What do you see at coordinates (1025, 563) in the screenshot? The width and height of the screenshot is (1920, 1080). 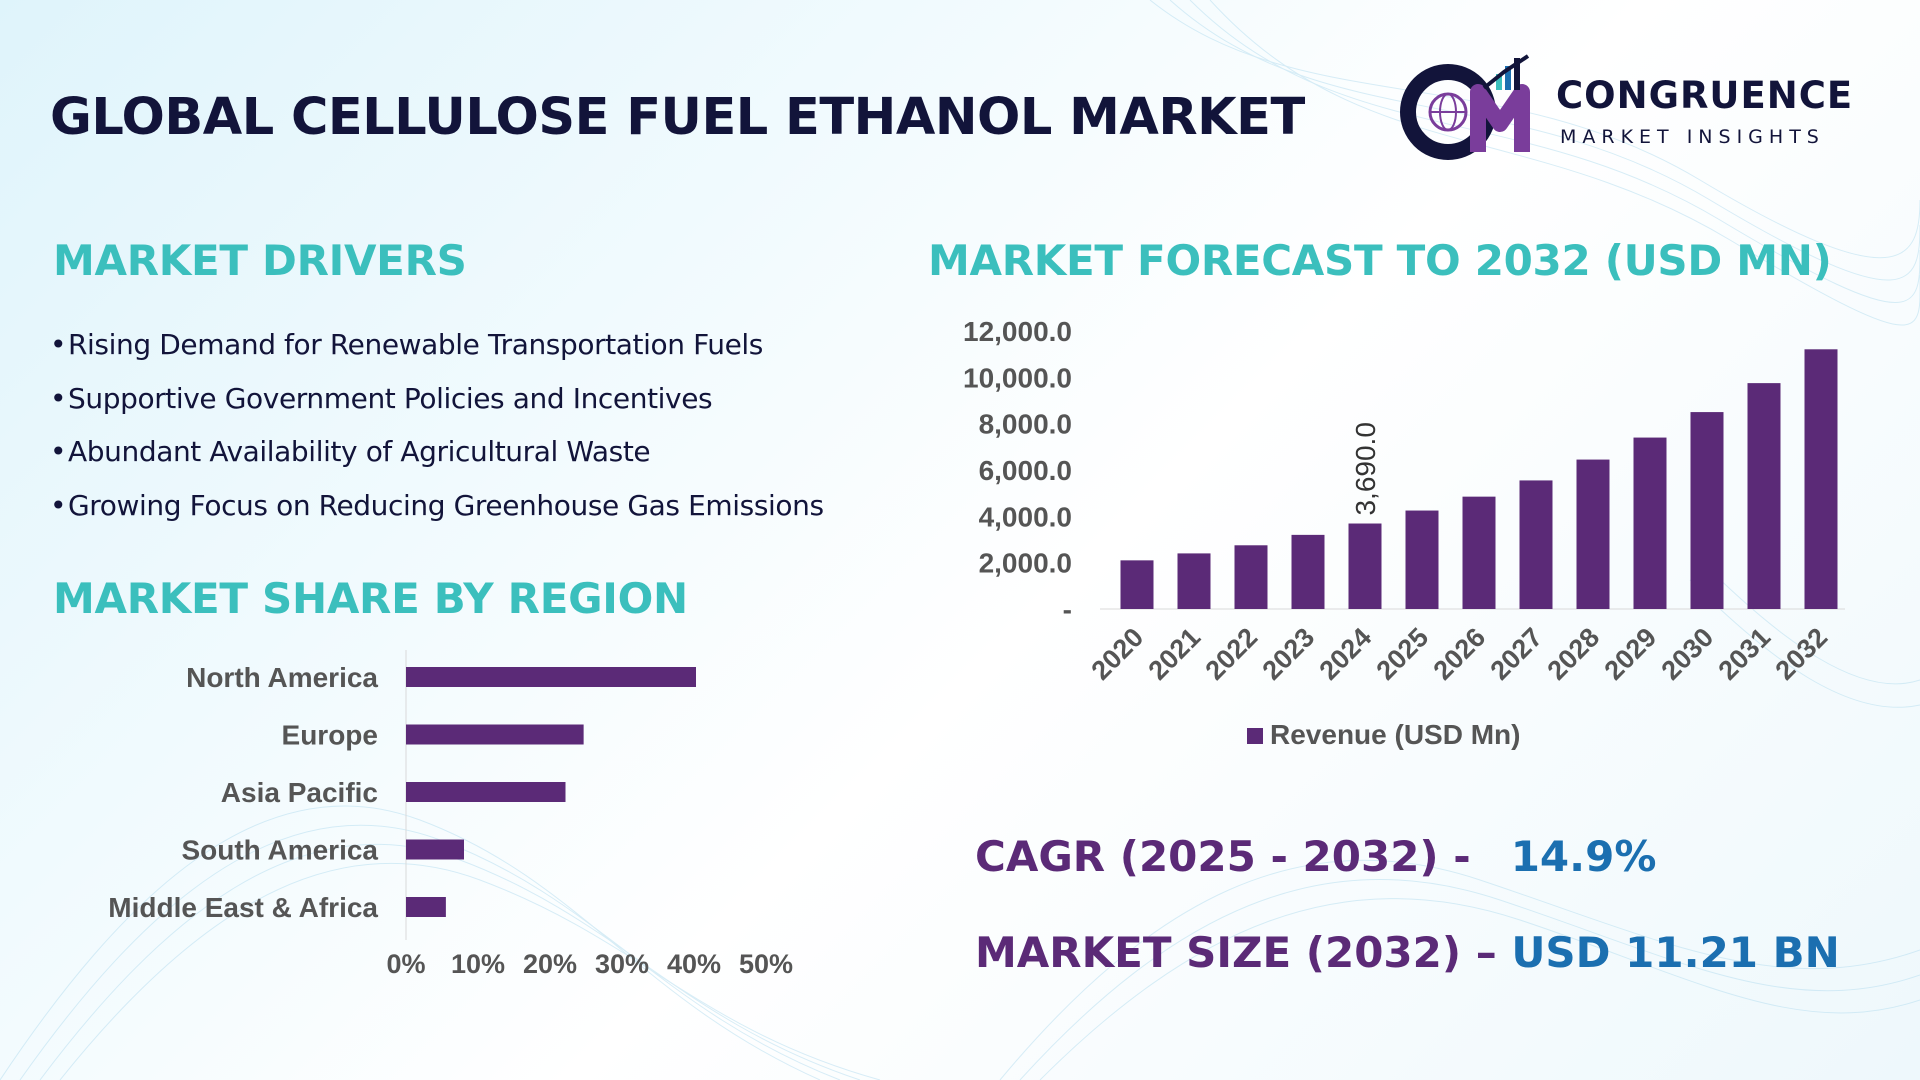 I see `y-tick-label: 2,000.0` at bounding box center [1025, 563].